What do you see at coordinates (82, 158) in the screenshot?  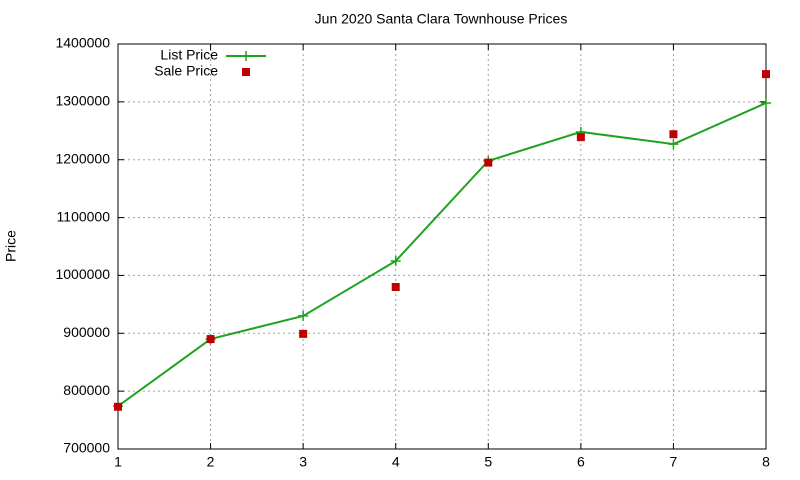 I see `y-tick-label: 1200000` at bounding box center [82, 158].